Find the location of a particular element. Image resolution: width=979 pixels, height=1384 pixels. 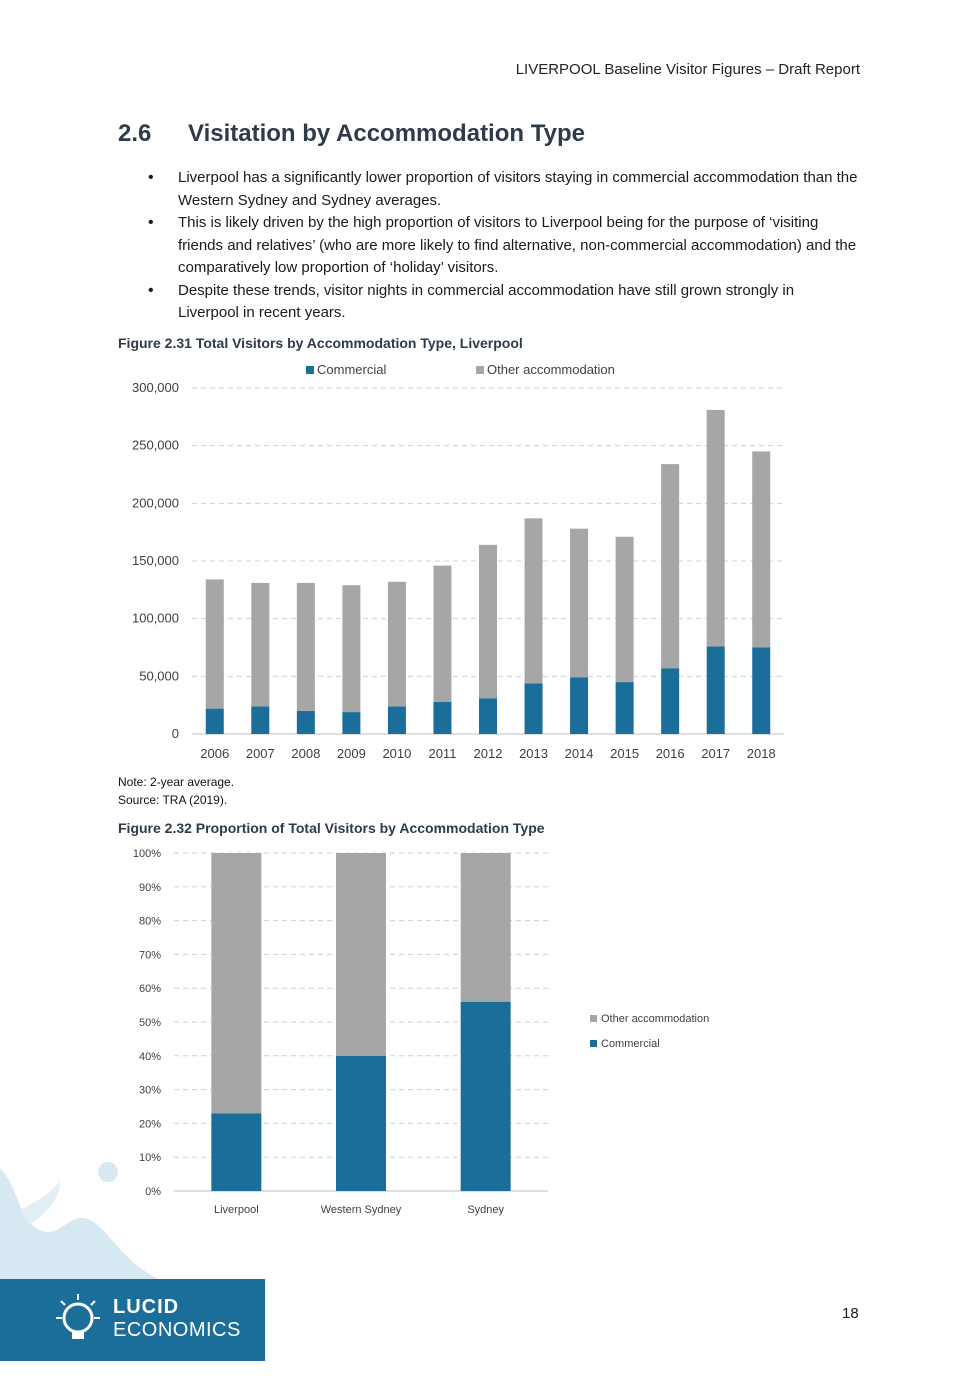

logo-line1: LUCID is located at coordinates (146, 1307).